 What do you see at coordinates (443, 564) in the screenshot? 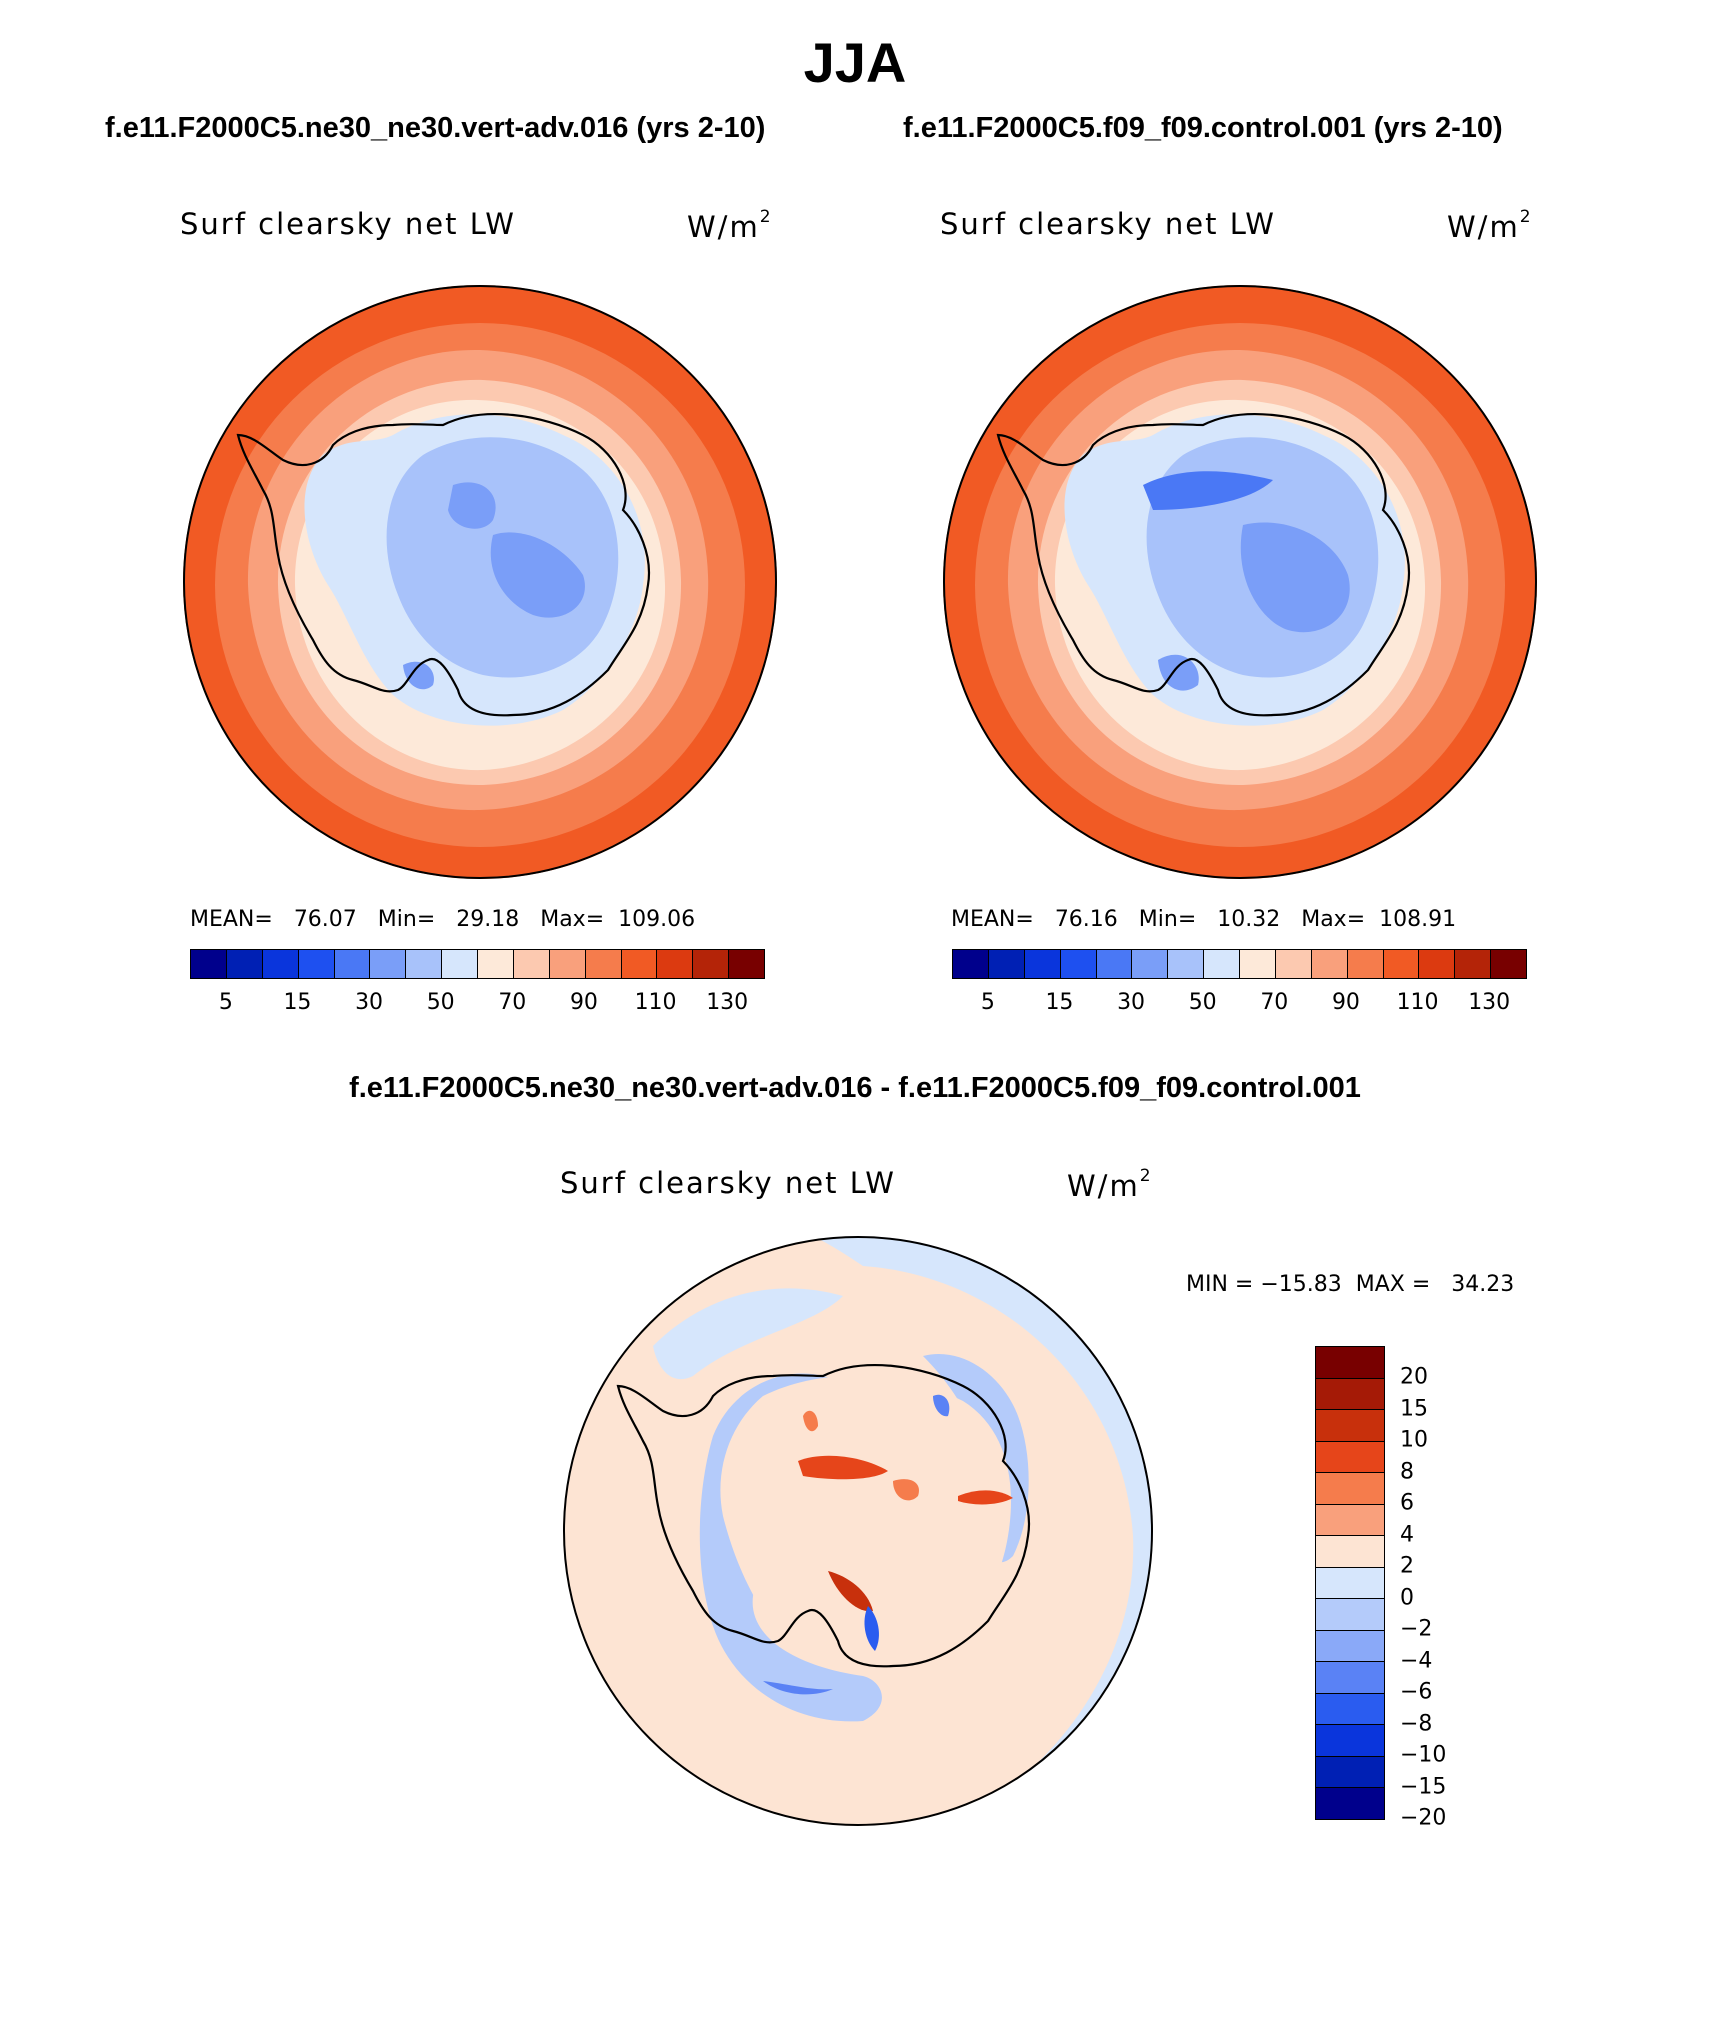
I see `left-coastline` at bounding box center [443, 564].